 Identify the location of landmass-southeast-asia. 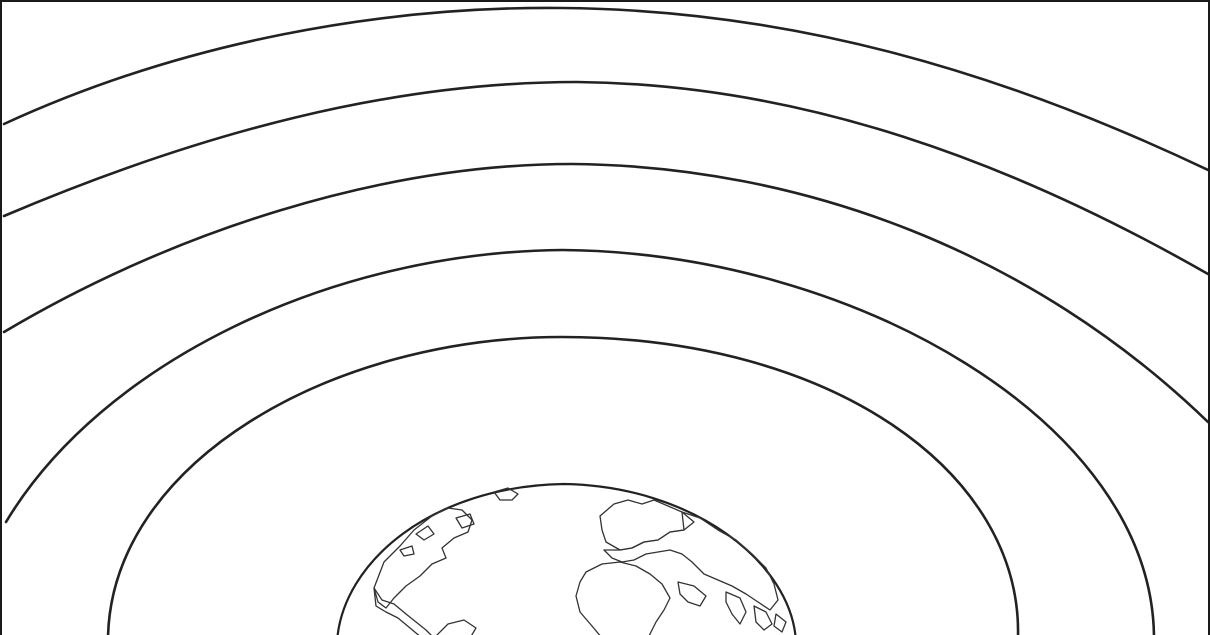
(770, 619).